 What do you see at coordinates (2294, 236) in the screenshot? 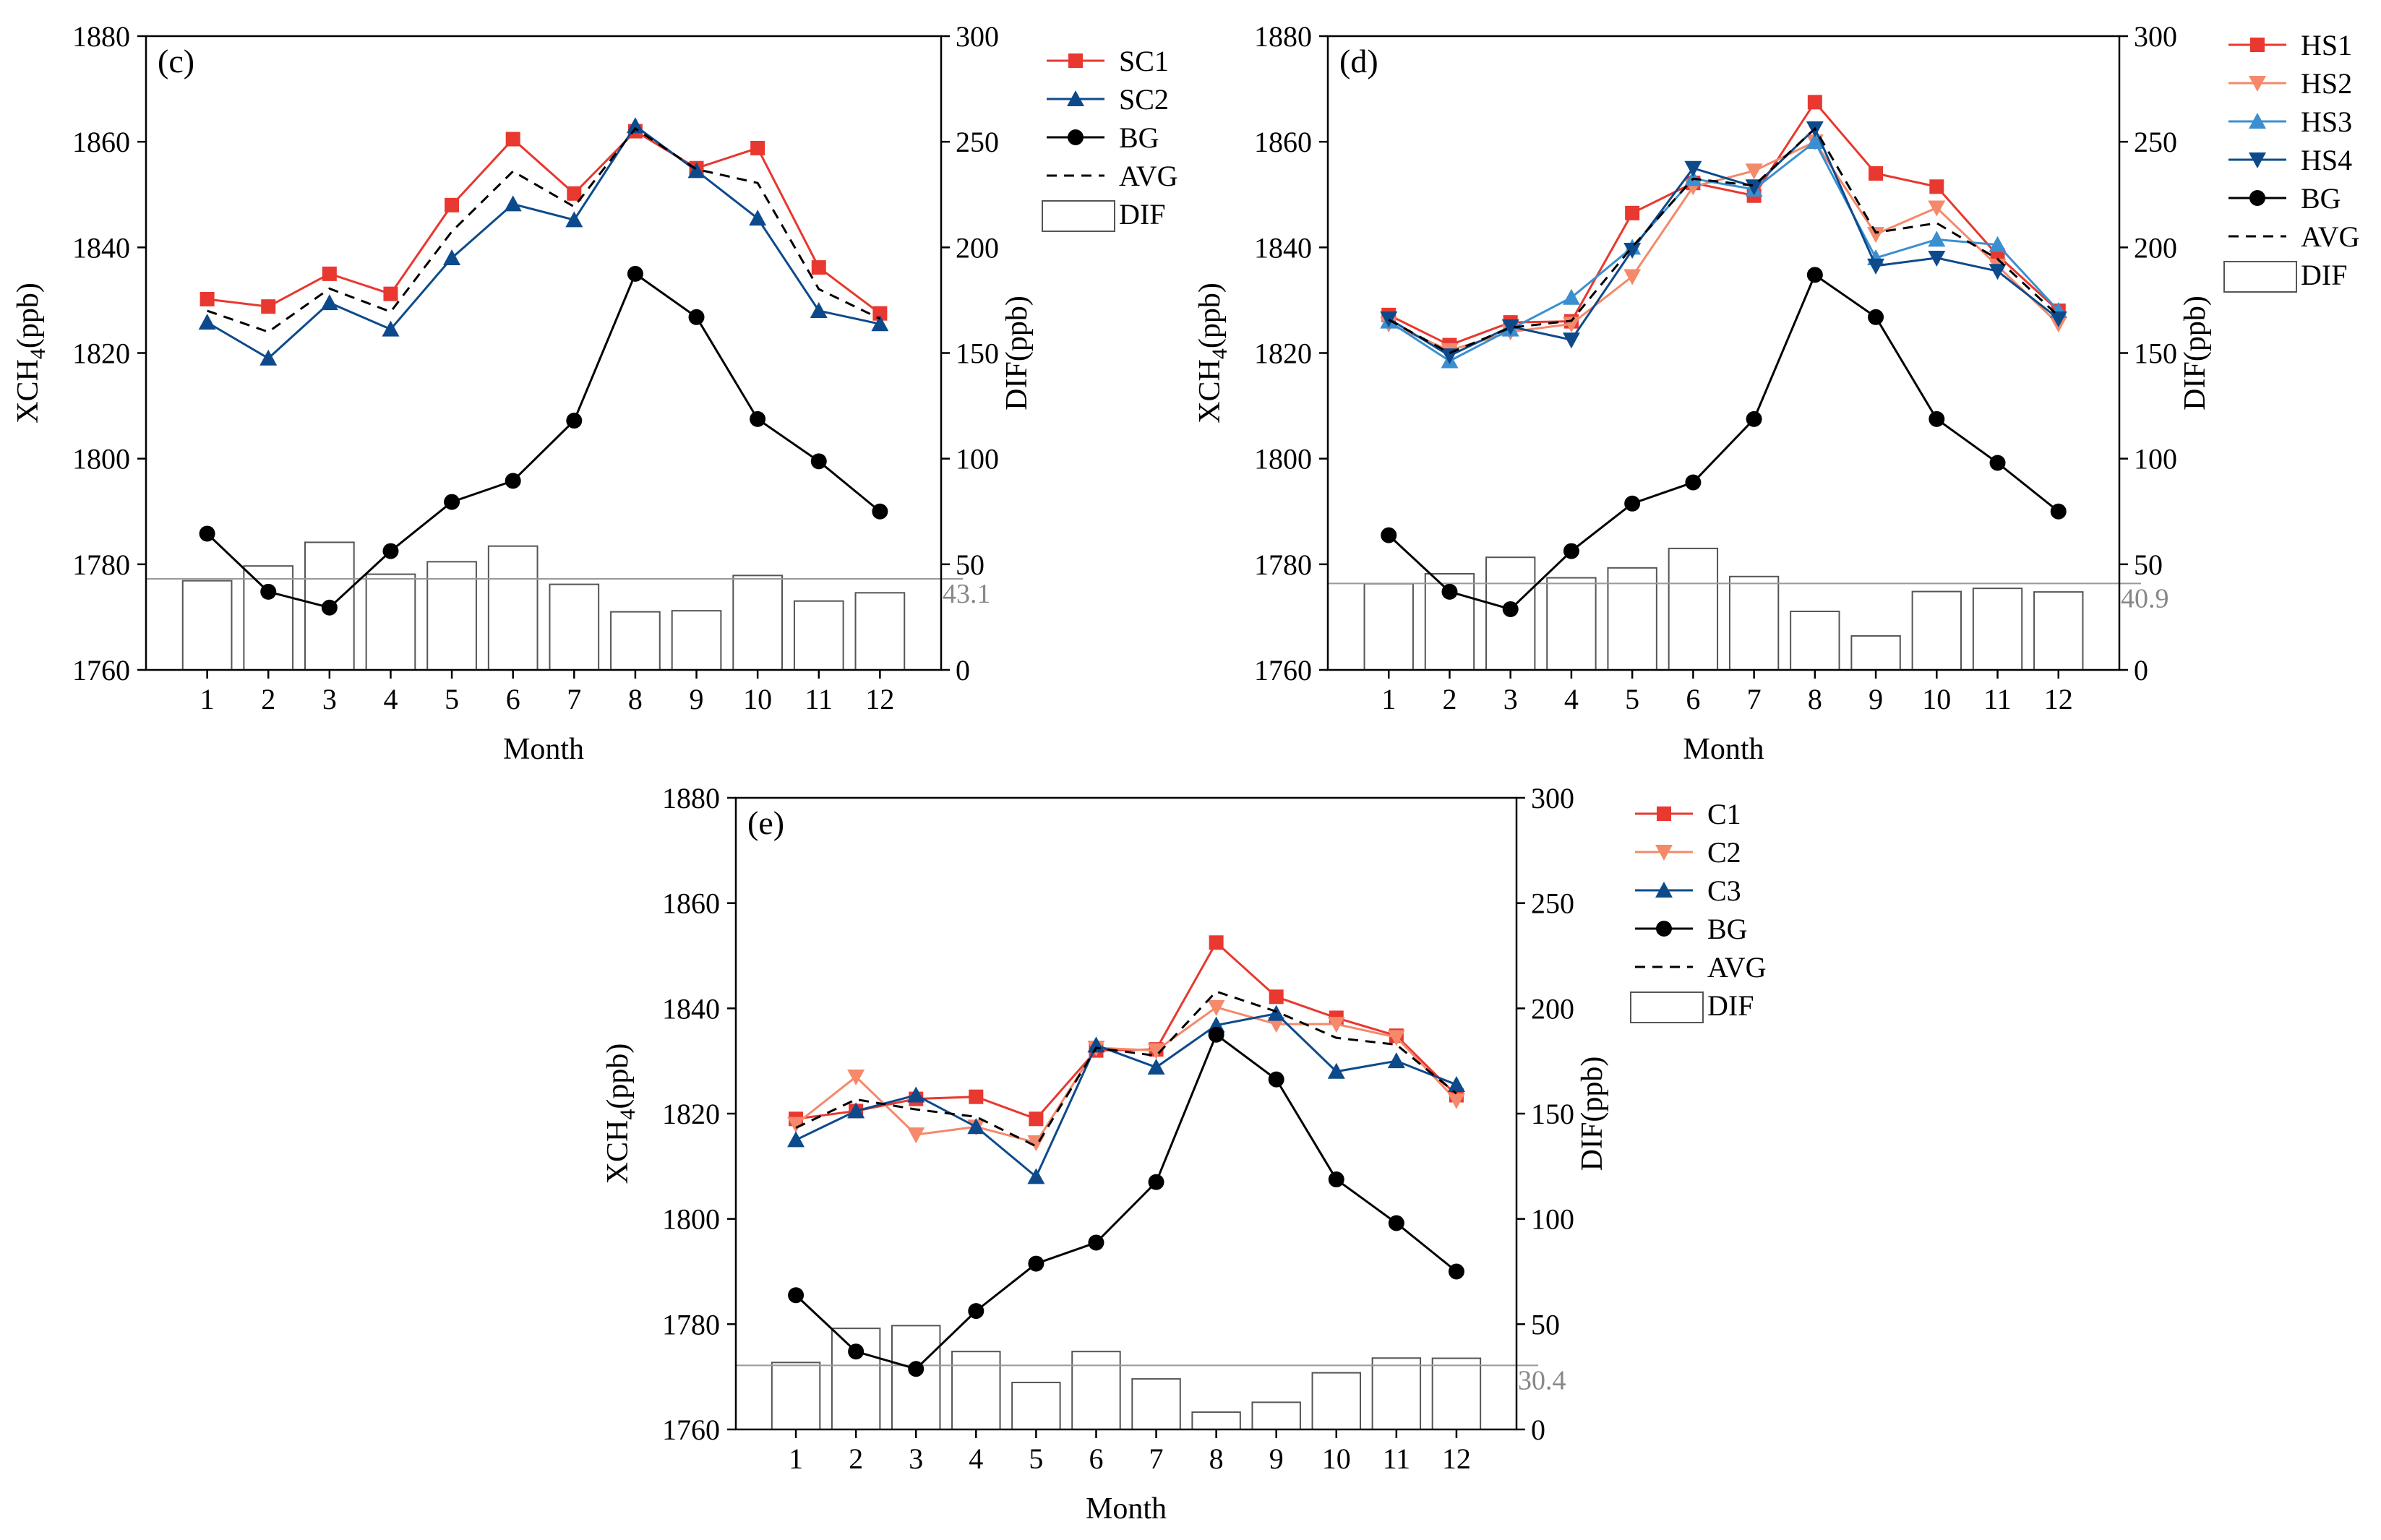
I see `legend-item-avg: AVG` at bounding box center [2294, 236].